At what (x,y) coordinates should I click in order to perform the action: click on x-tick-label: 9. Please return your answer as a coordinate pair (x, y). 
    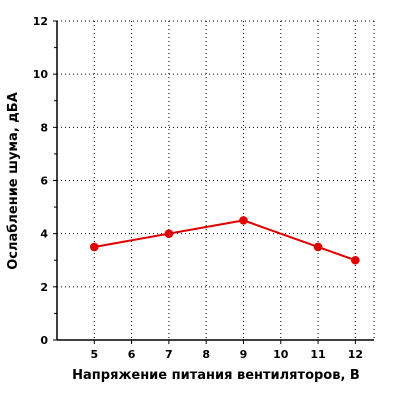
    Looking at the image, I should click on (244, 354).